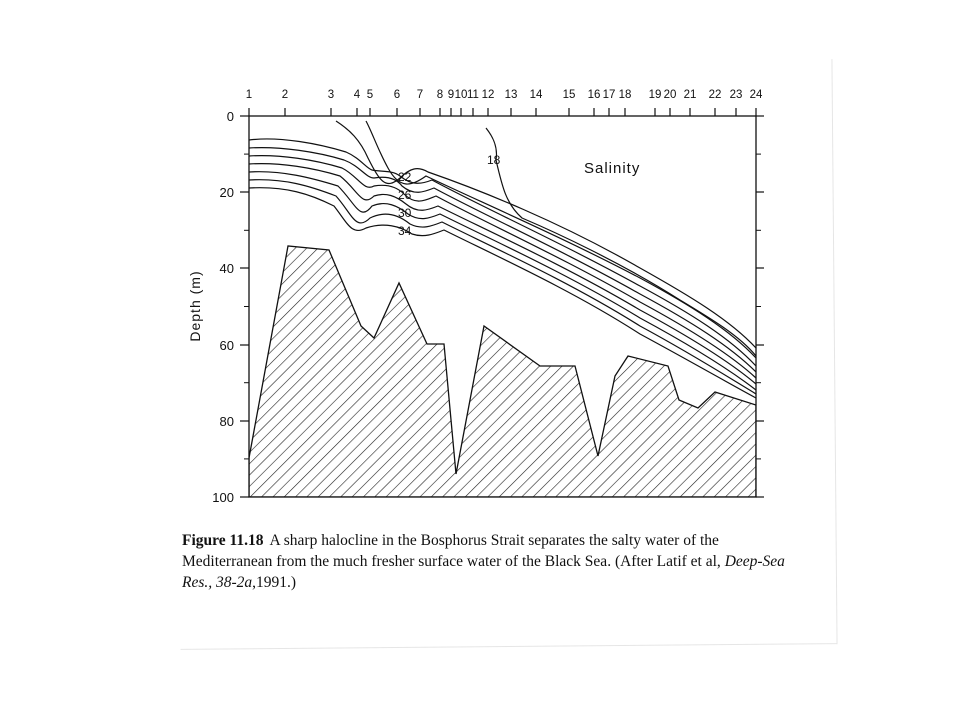 Image resolution: width=960 pixels, height=720 pixels. I want to click on caption-label: Figure 11.18, so click(223, 540).